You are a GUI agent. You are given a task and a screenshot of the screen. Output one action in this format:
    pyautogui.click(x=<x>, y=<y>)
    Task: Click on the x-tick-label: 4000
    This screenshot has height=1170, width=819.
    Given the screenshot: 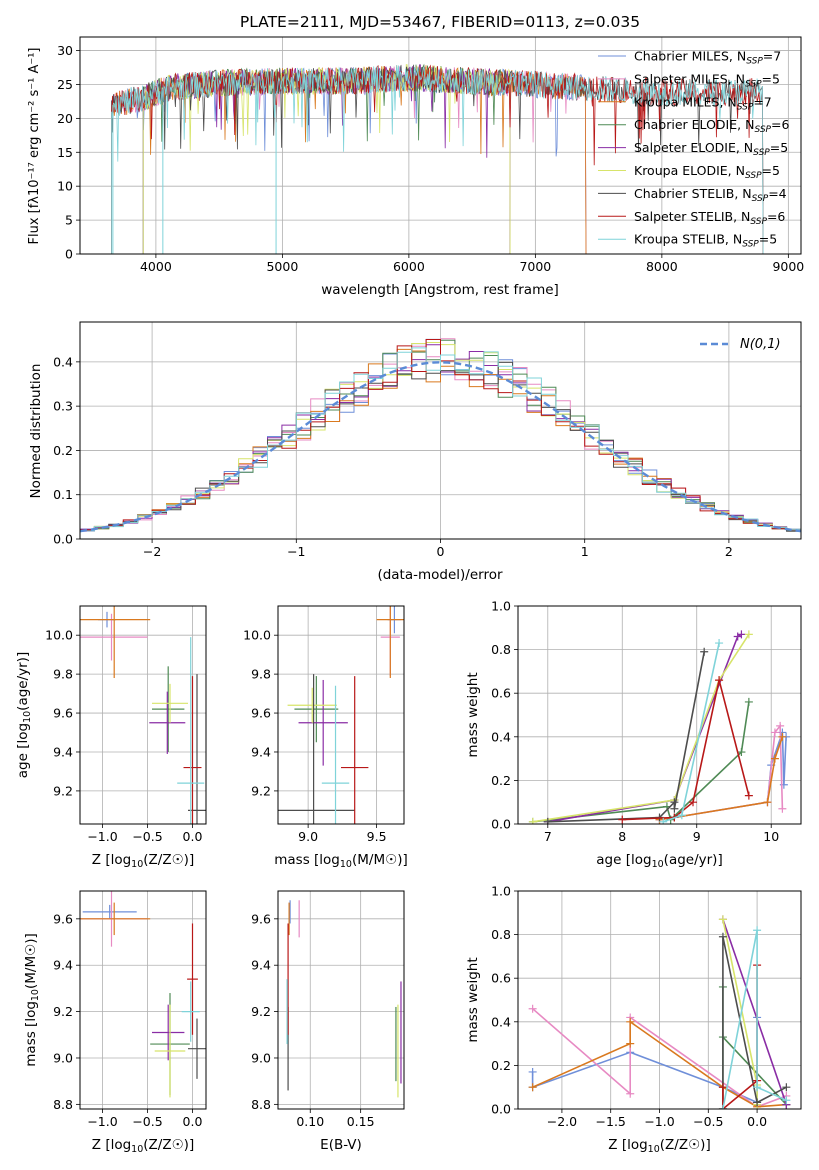 What is the action you would take?
    pyautogui.click(x=156, y=266)
    